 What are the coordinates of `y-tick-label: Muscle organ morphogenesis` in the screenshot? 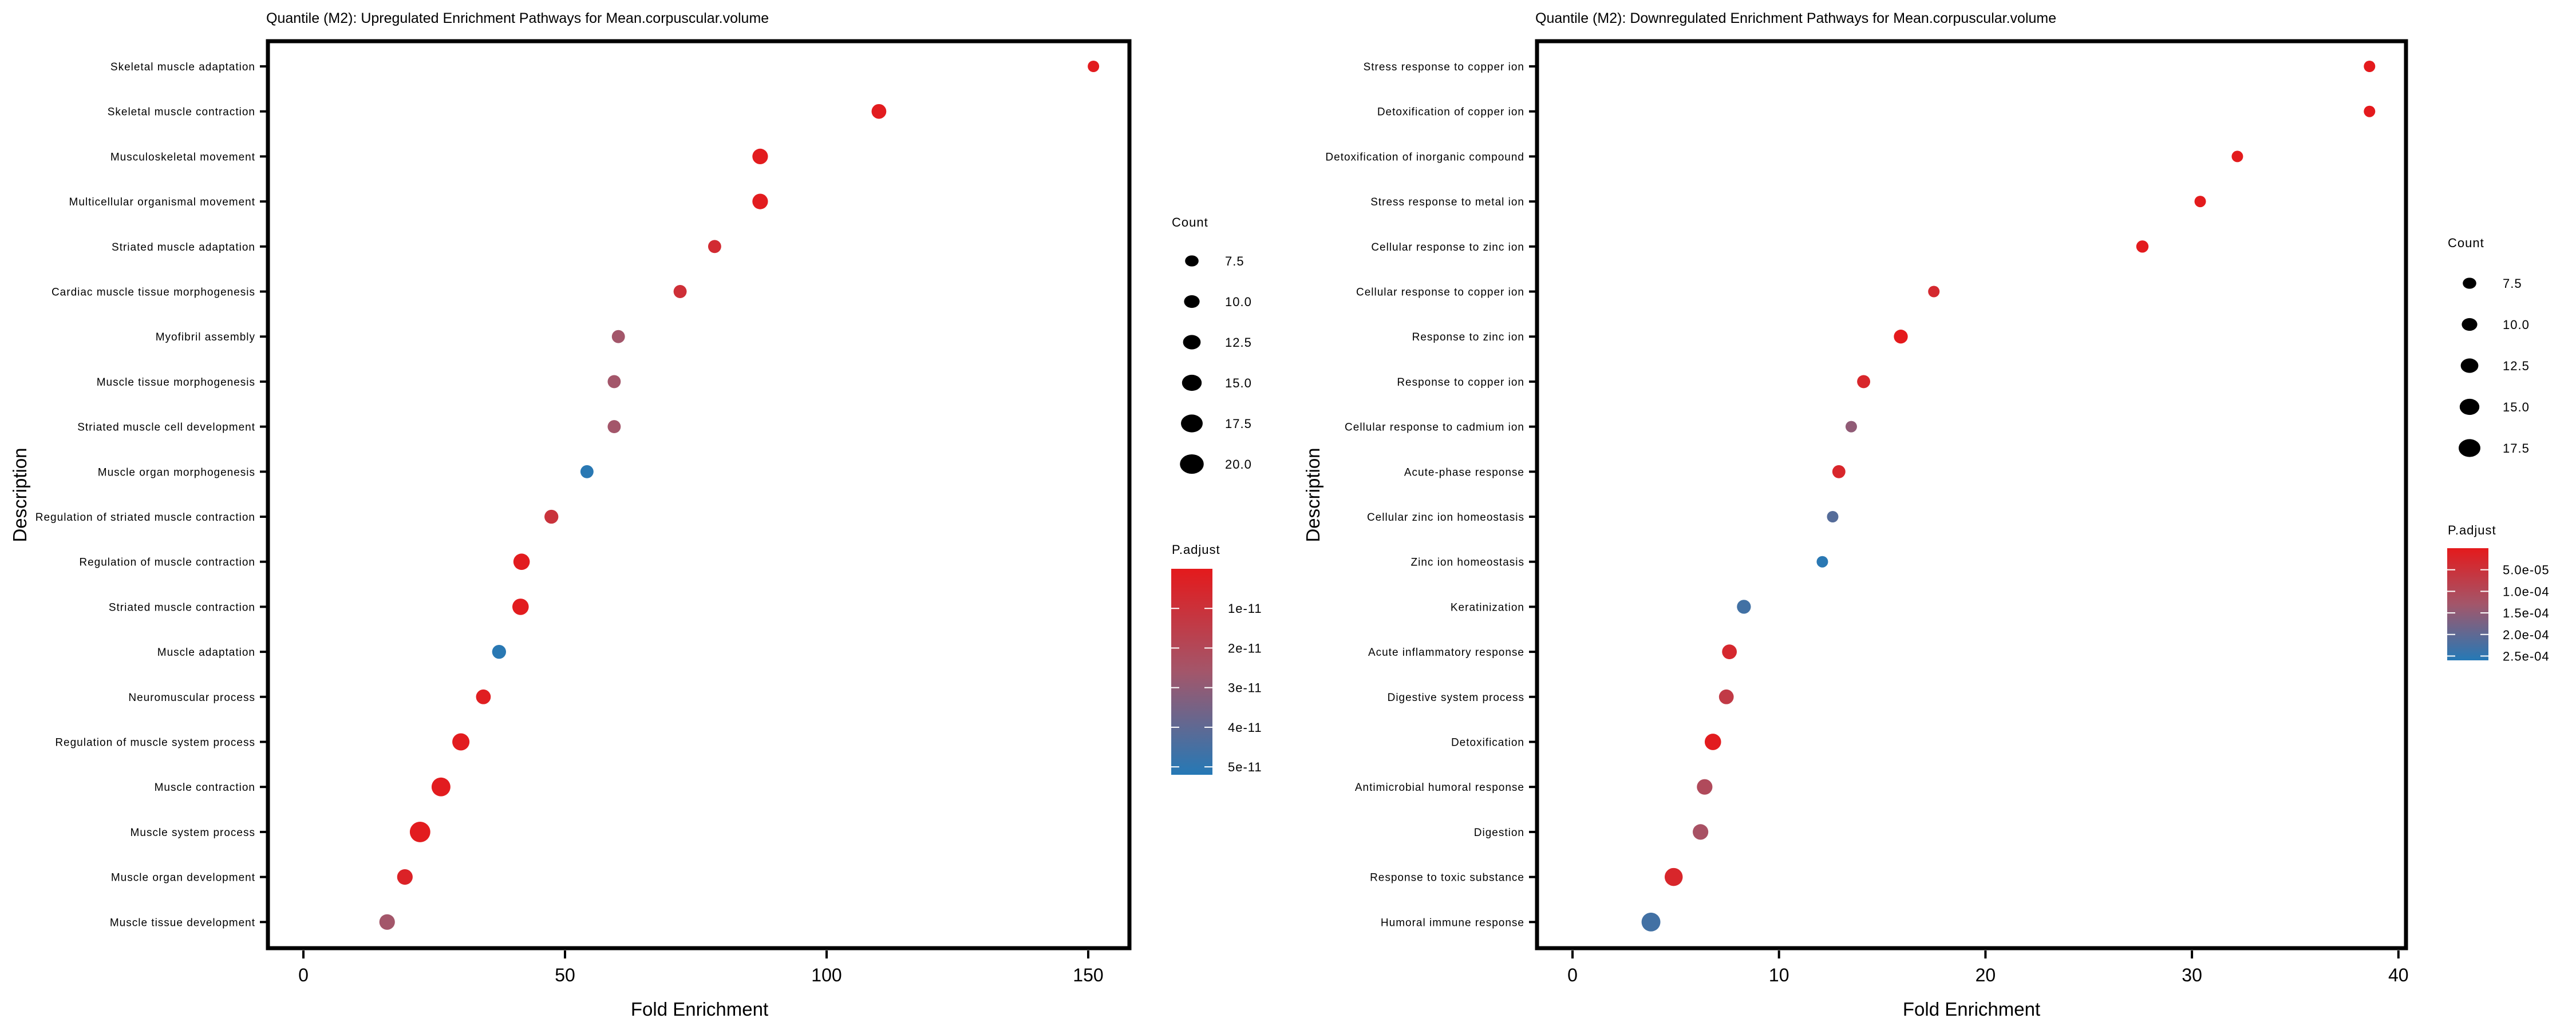 It's located at (176, 472).